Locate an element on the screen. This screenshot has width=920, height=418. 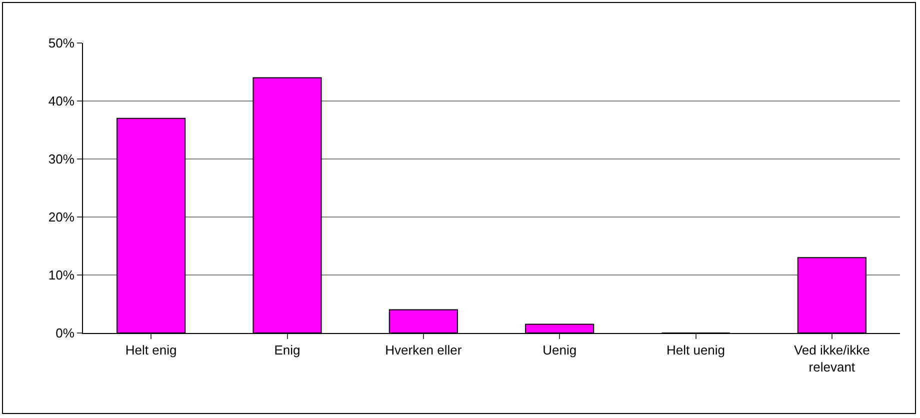
x-tick-label: Helt uenig is located at coordinates (696, 350).